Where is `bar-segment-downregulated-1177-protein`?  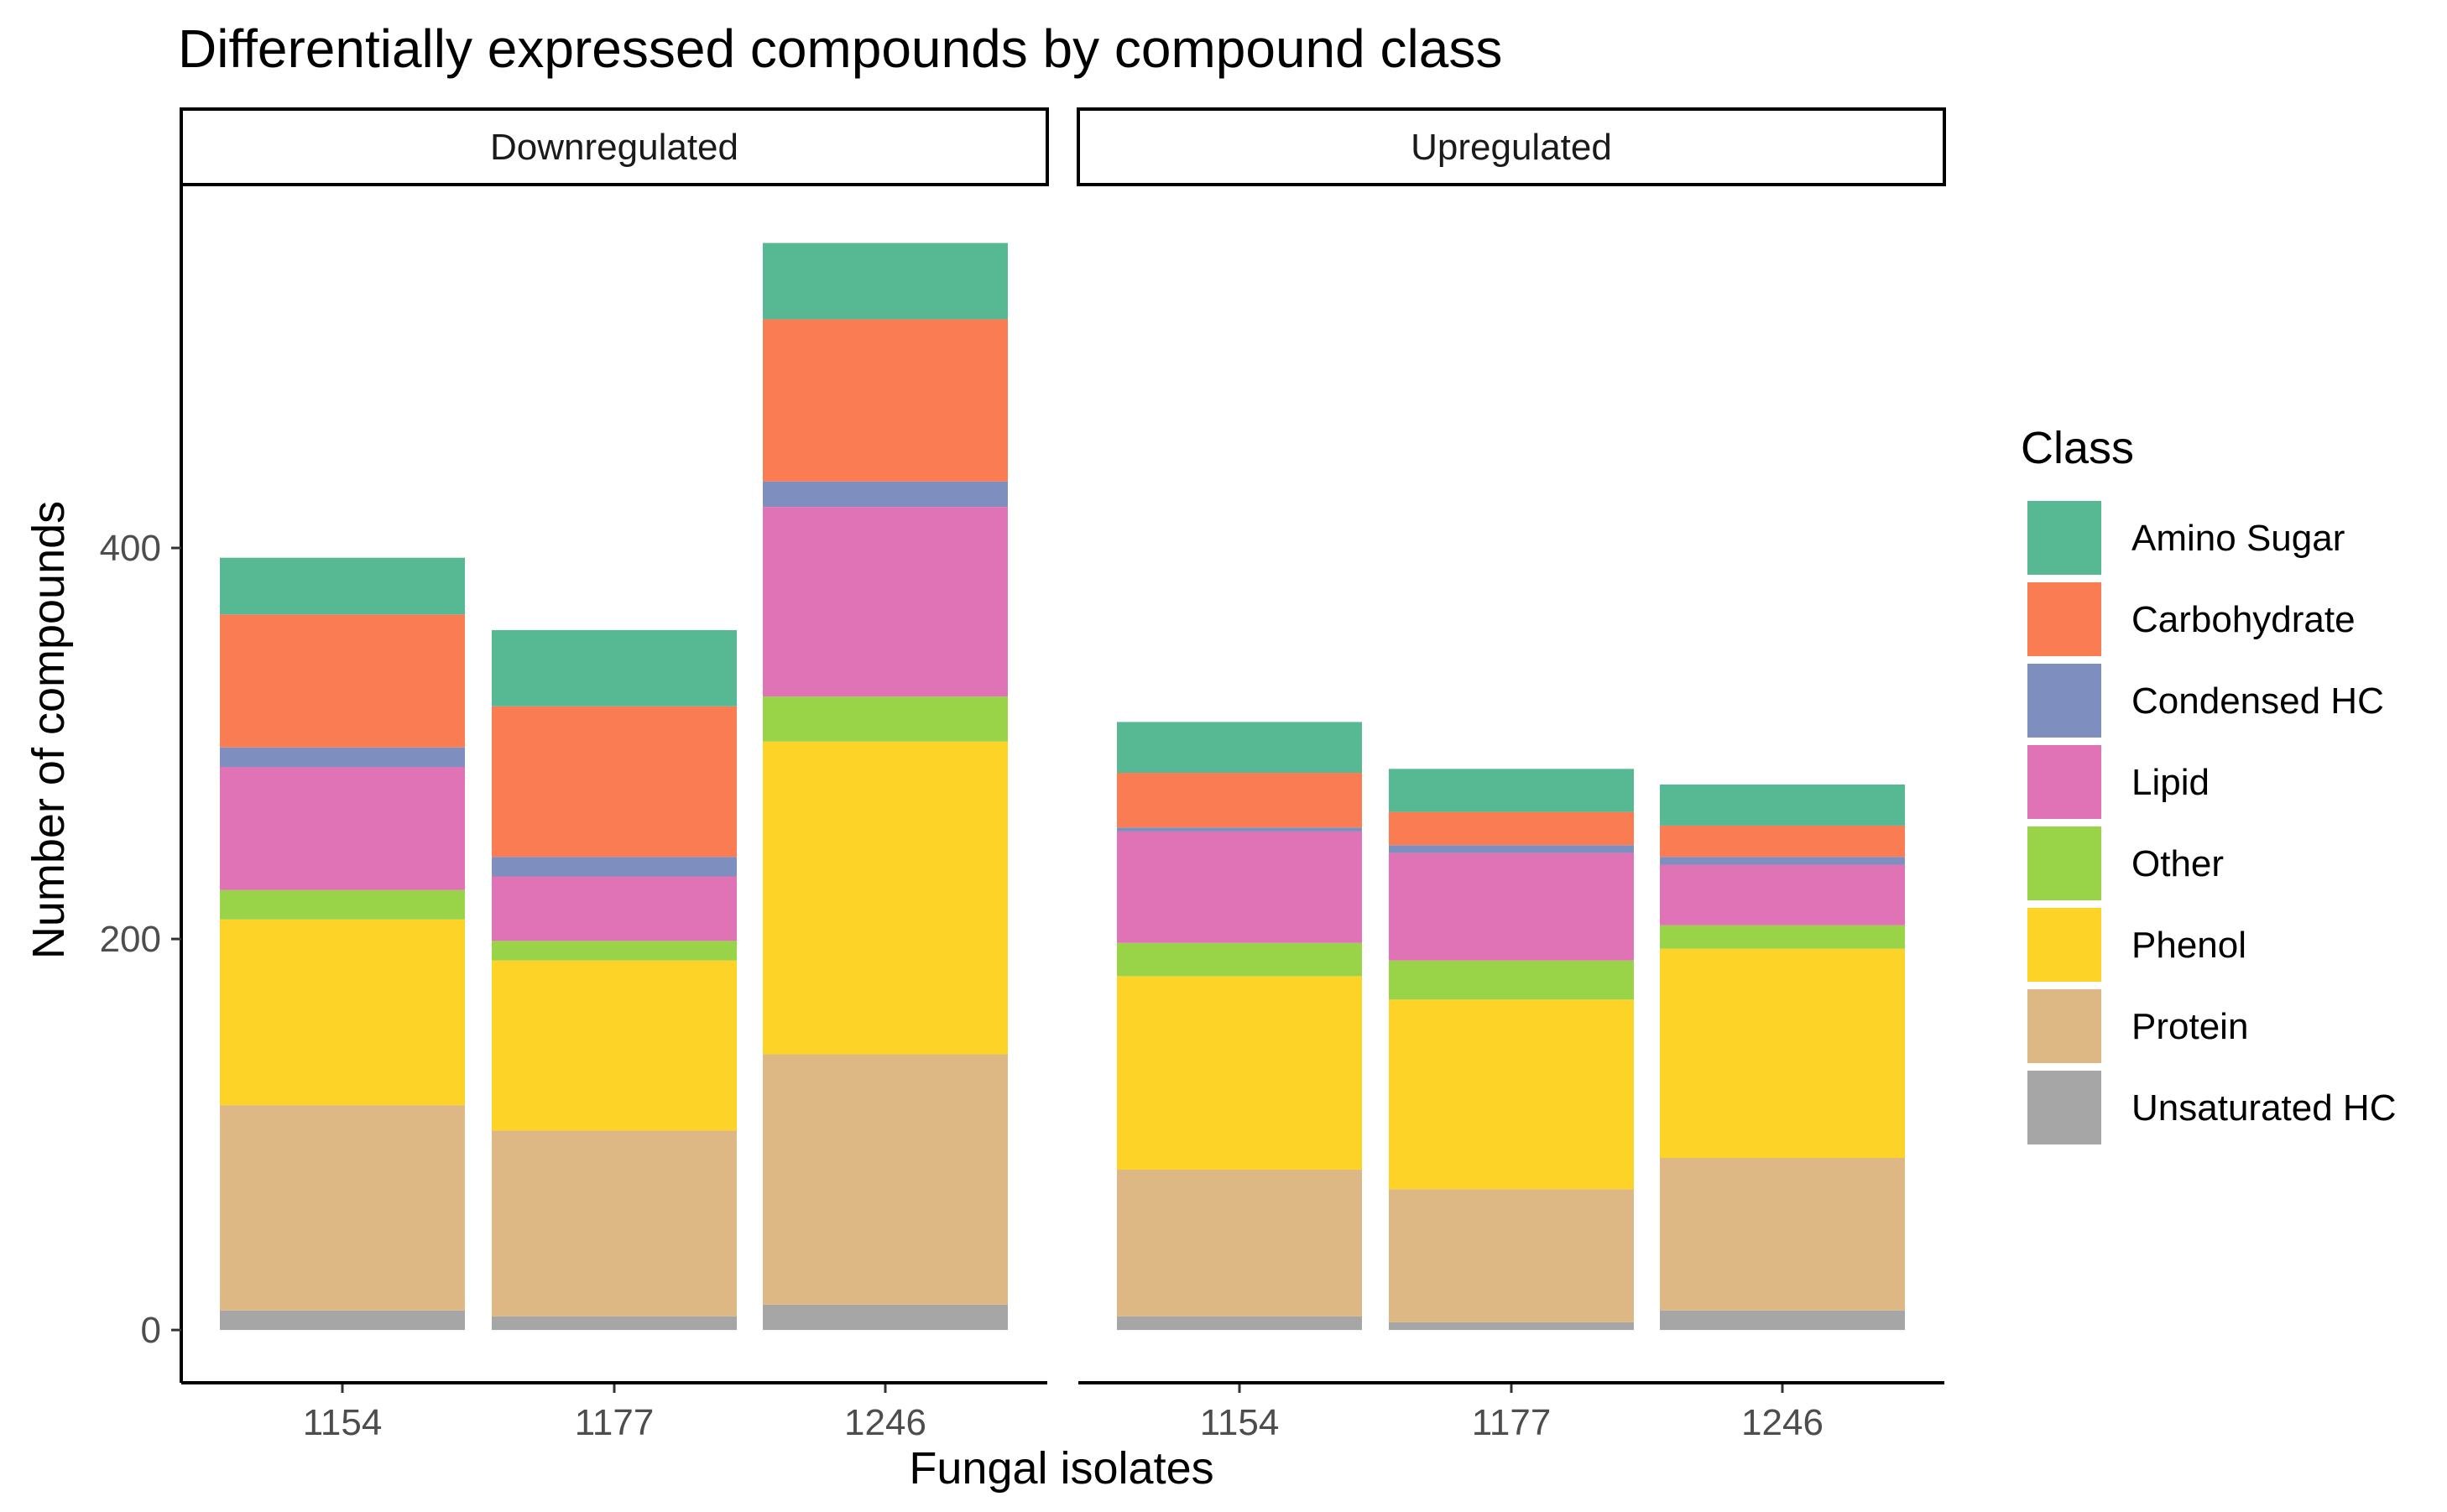
bar-segment-downregulated-1177-protein is located at coordinates (614, 1223).